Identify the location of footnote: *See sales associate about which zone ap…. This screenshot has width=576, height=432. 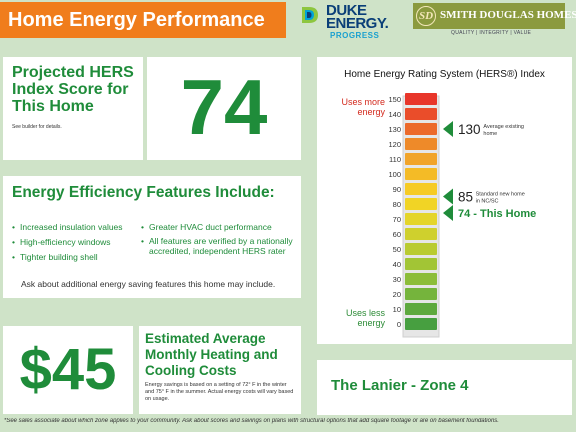
(251, 421).